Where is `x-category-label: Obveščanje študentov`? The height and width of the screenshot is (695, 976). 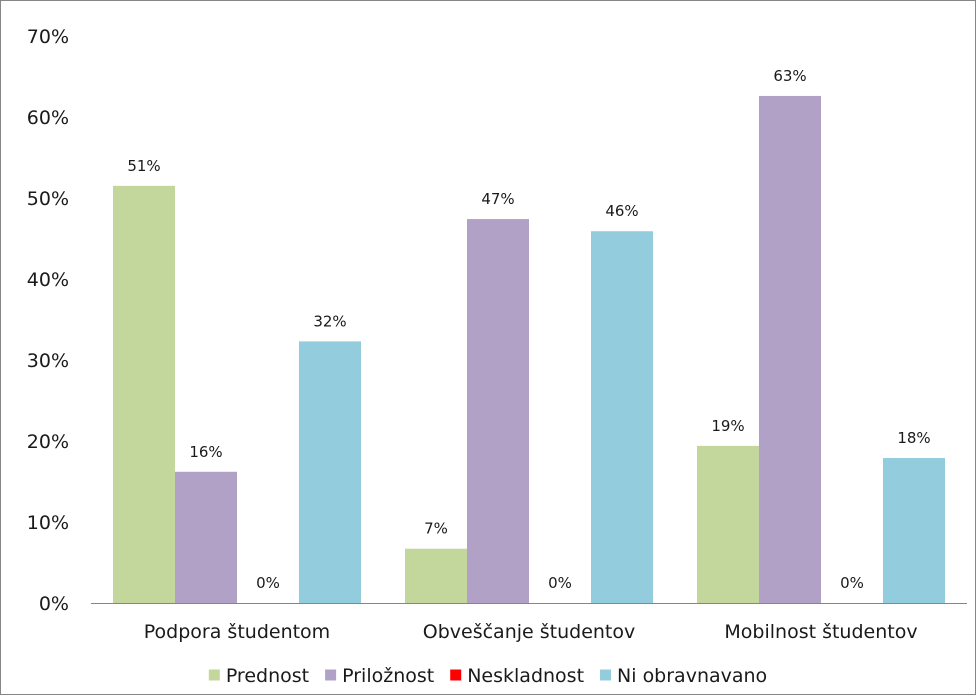 x-category-label: Obveščanje študentov is located at coordinates (529, 632).